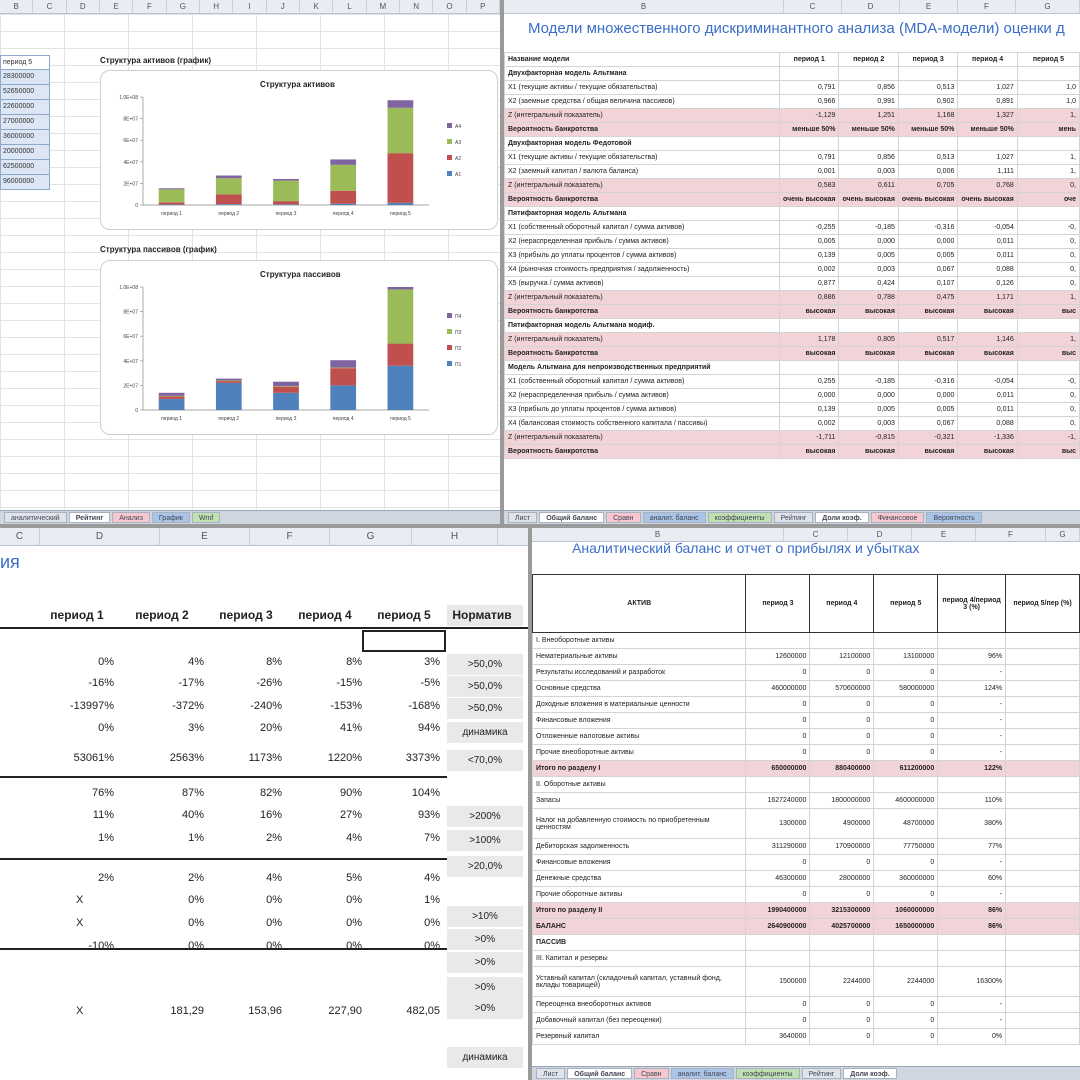 The width and height of the screenshot is (1080, 1080). Describe the element at coordinates (103, 815) in the screenshot. I see `ratio-cell: 11%` at that location.